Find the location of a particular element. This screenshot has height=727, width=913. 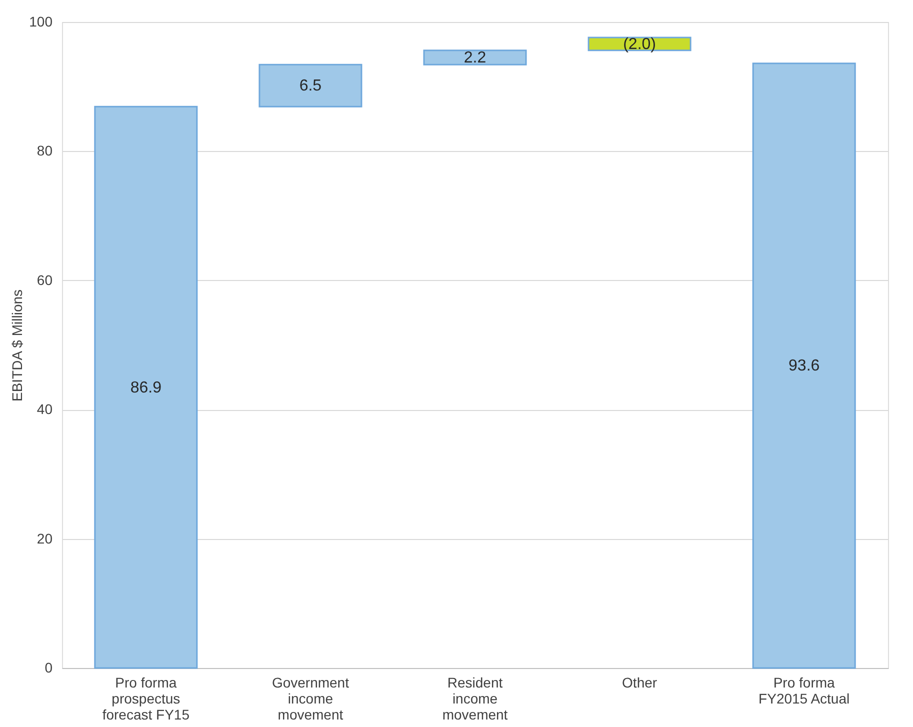

data-label: 6.5 is located at coordinates (310, 86).